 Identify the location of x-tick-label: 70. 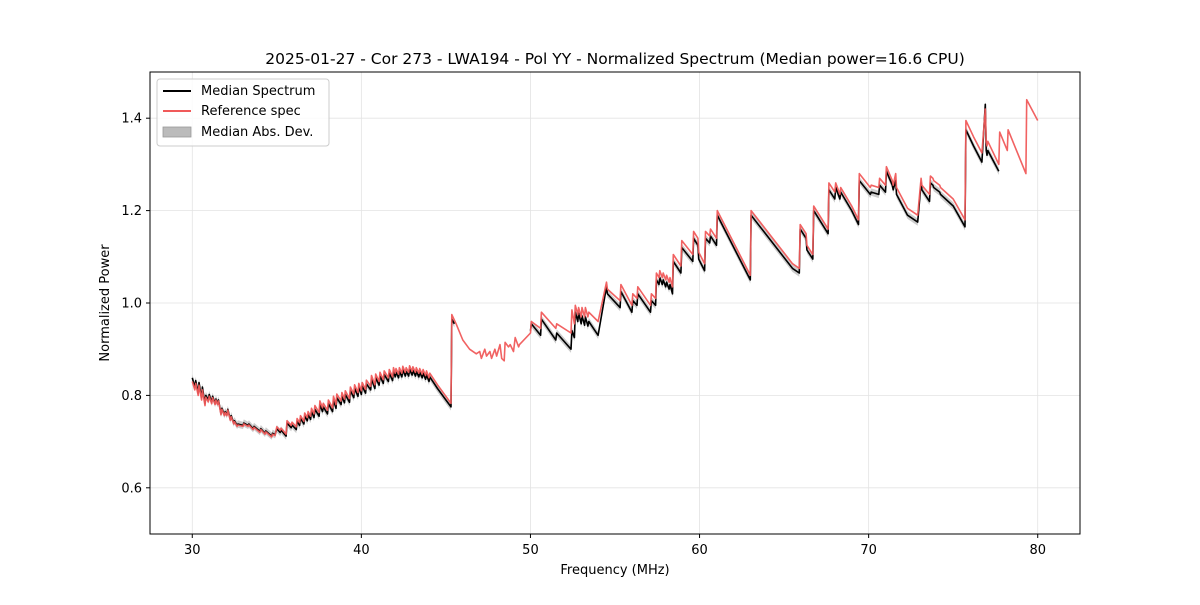
(868, 550).